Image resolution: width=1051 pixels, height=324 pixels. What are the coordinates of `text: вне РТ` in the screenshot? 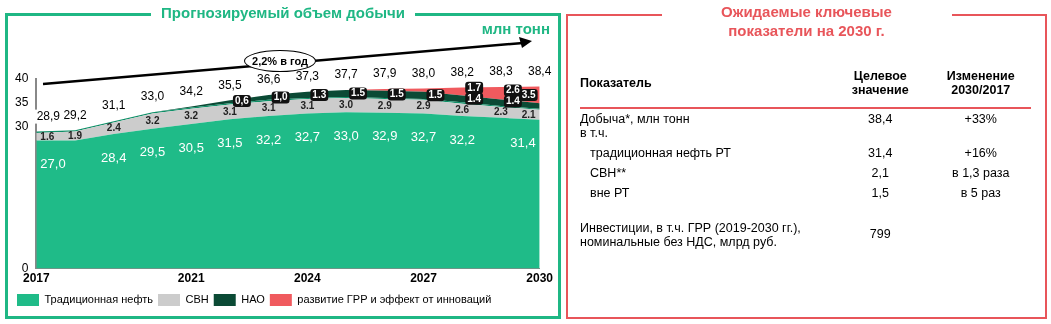 It's located at (610, 193).